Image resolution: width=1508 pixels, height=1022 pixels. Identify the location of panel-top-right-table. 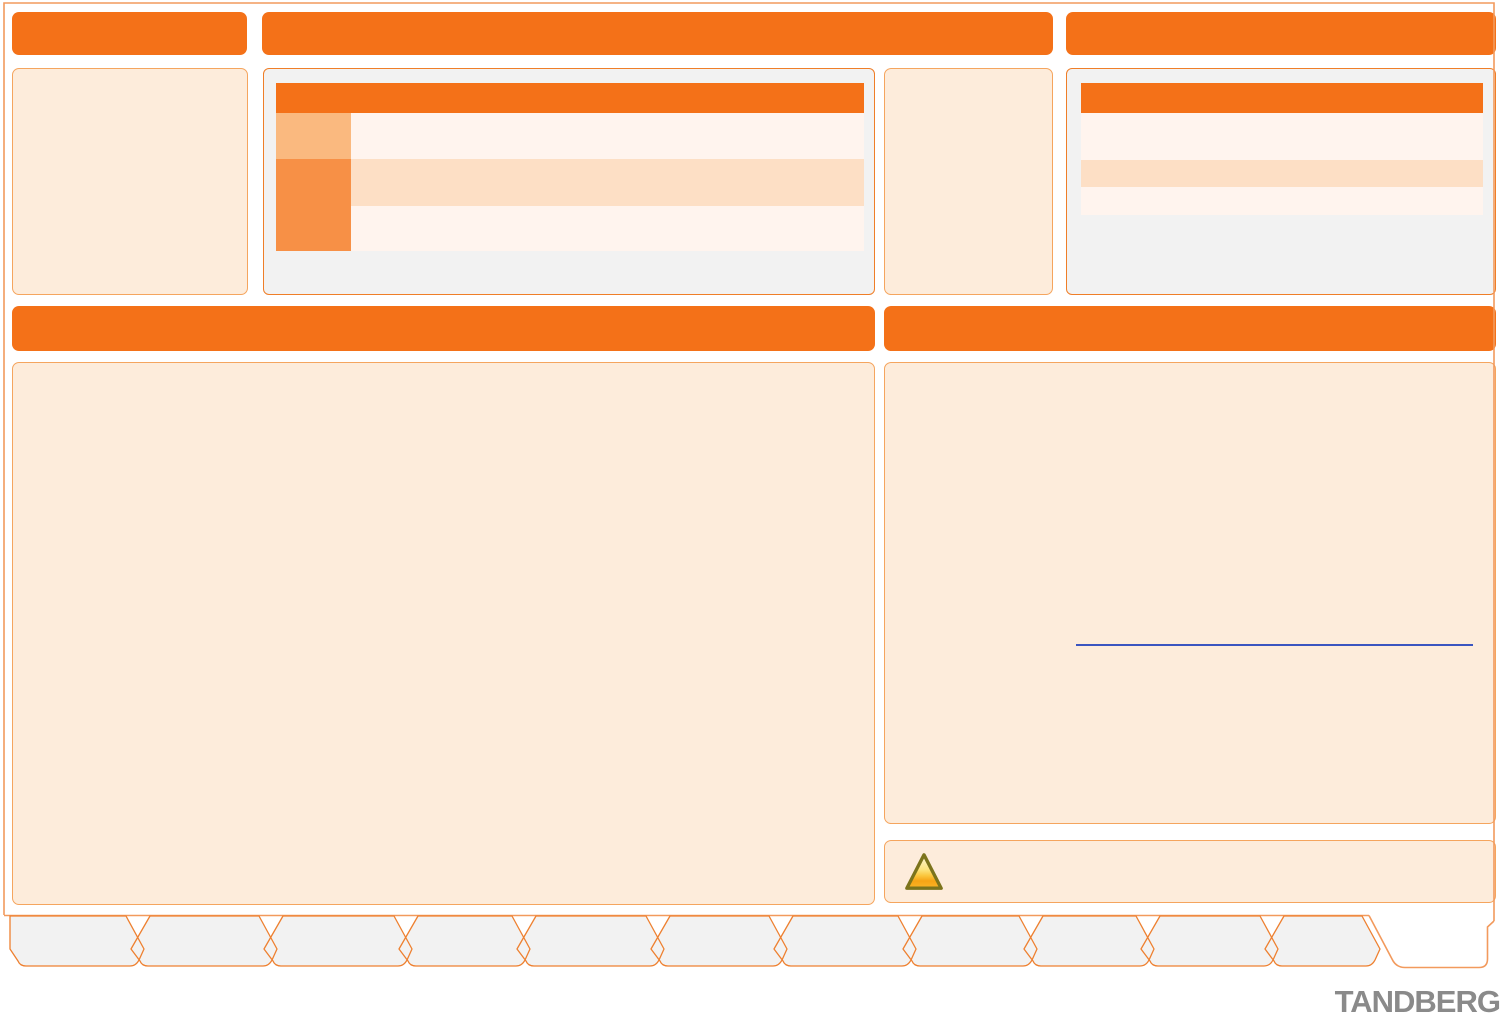
(1281, 181).